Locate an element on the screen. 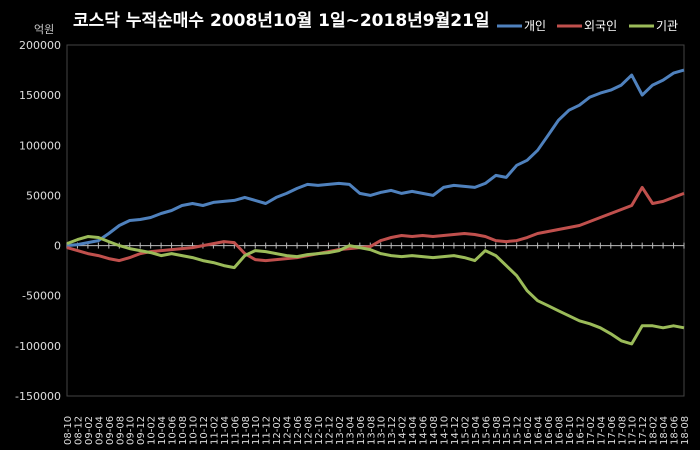 Image resolution: width=700 pixels, height=450 pixels. x-tick-label: 14-02 is located at coordinates (403, 430).